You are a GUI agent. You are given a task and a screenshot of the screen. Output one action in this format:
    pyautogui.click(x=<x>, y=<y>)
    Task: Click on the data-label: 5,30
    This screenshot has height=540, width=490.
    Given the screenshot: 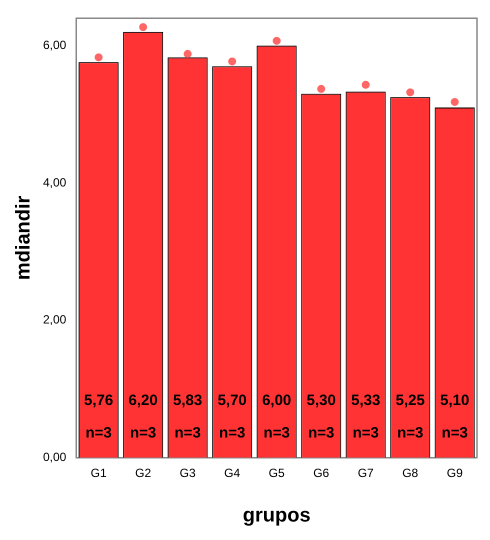 What is the action you would take?
    pyautogui.click(x=321, y=400)
    